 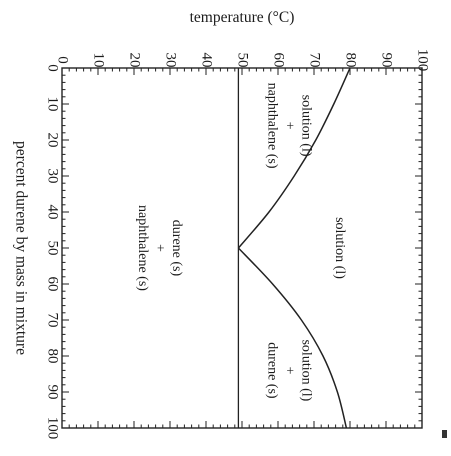 I want to click on durene-tick-label: 30, so click(x=53, y=176).